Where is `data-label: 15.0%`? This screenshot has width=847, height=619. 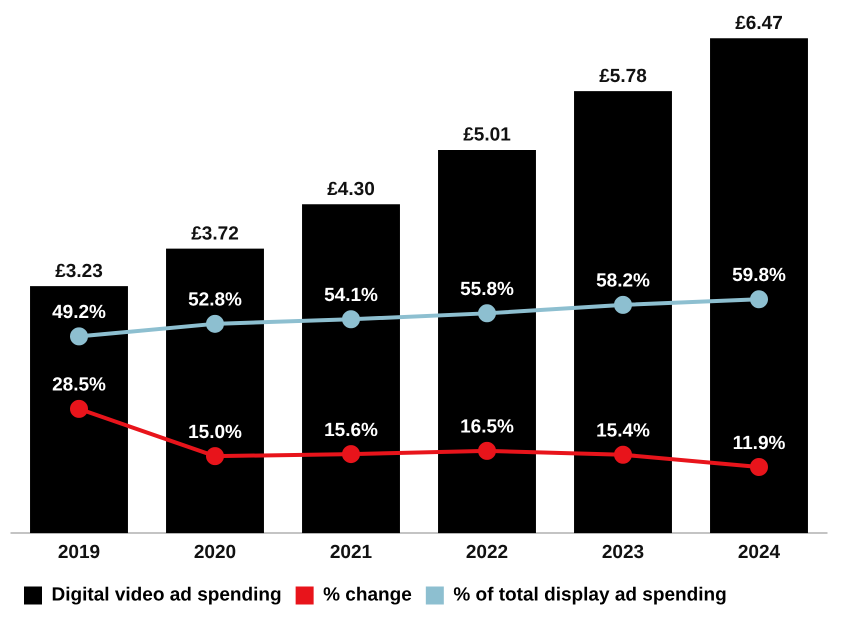 data-label: 15.0% is located at coordinates (215, 432).